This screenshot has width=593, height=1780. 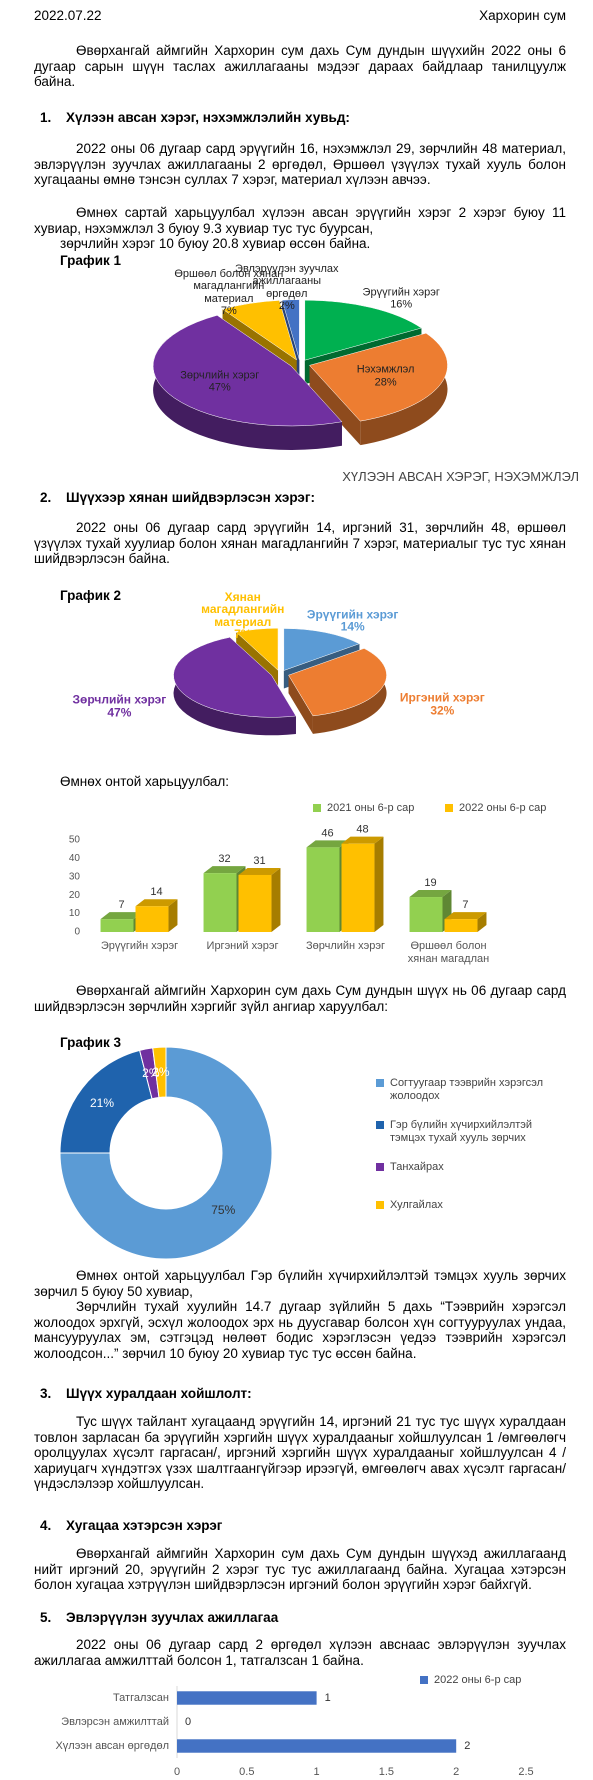 I want to click on value-label: 32, so click(x=224, y=859).